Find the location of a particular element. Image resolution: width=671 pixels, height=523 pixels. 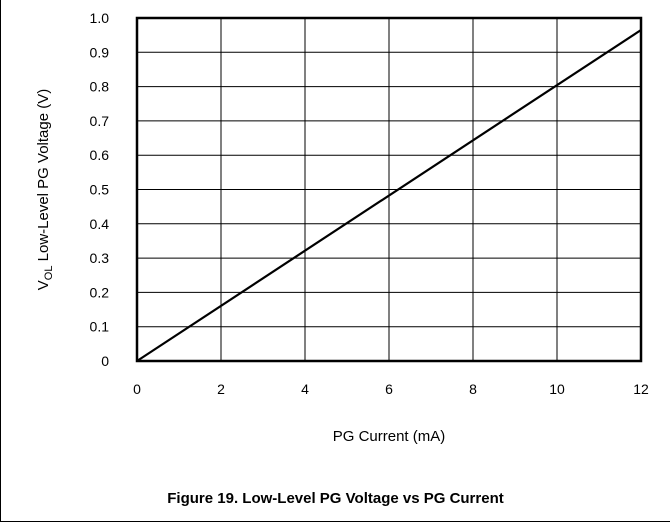

y-tick-label: 0.2 is located at coordinates (100, 292).